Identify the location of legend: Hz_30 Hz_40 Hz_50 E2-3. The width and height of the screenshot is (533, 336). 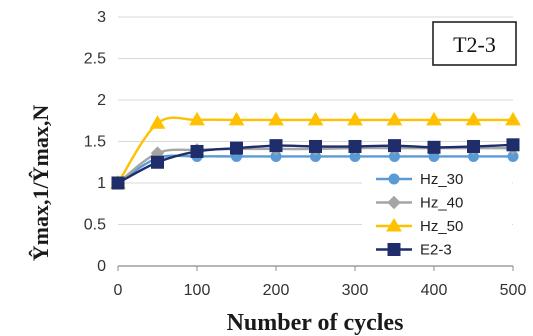
(437, 215).